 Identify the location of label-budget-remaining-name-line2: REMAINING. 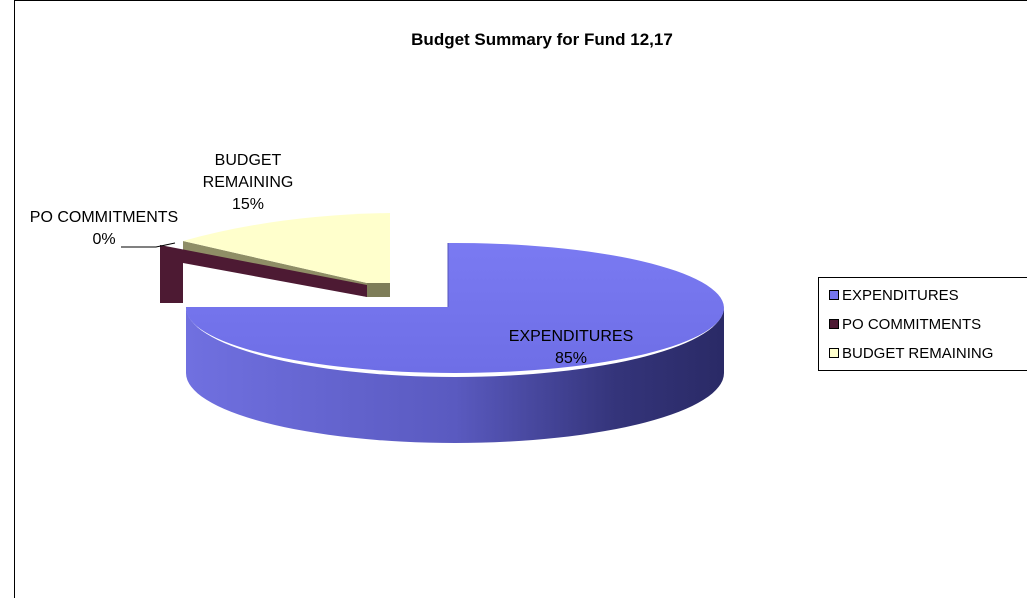
(248, 182).